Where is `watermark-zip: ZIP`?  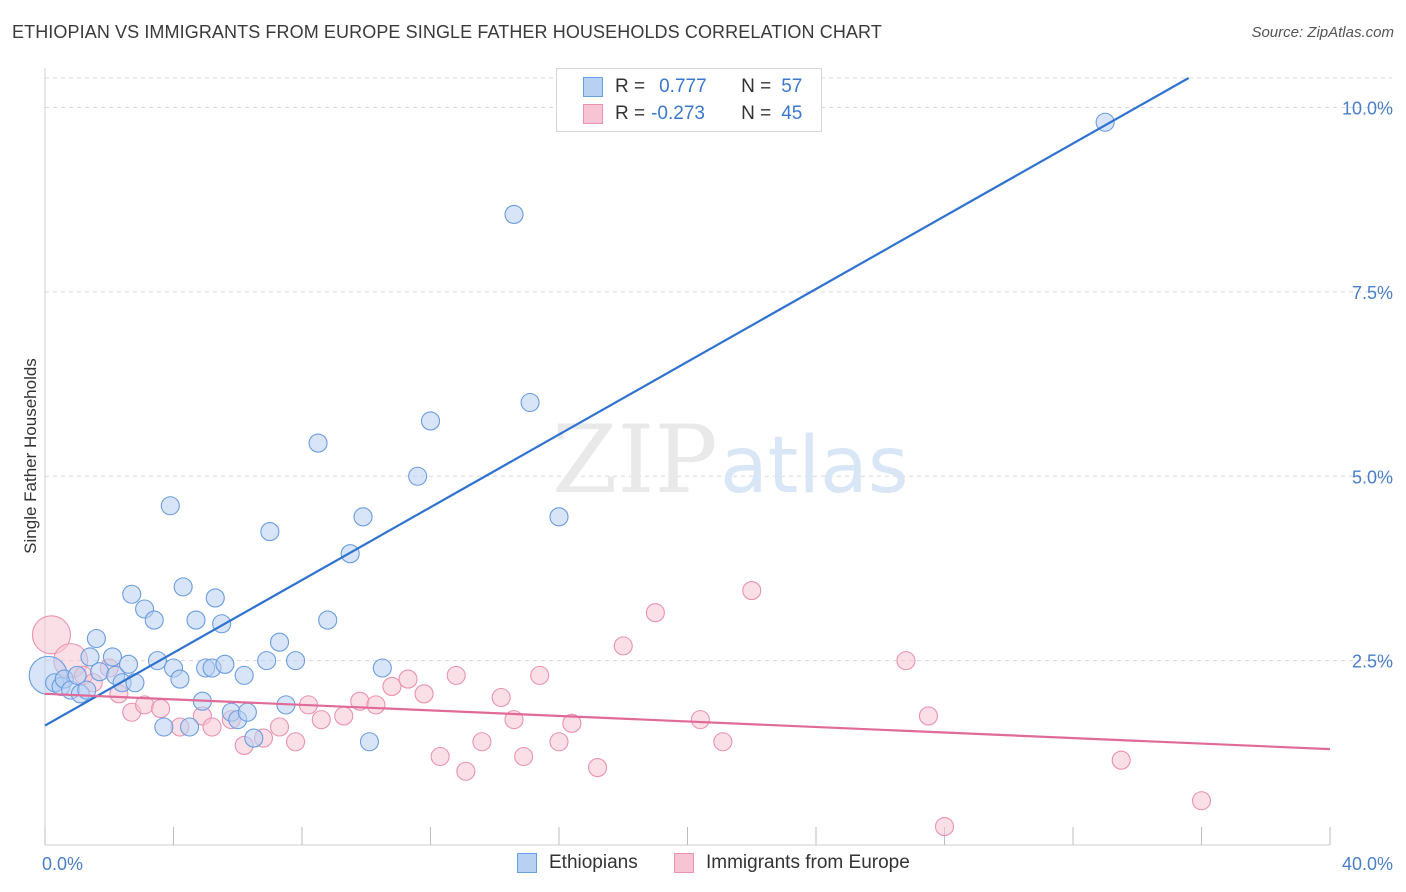
watermark-zip: ZIP is located at coordinates (635, 460).